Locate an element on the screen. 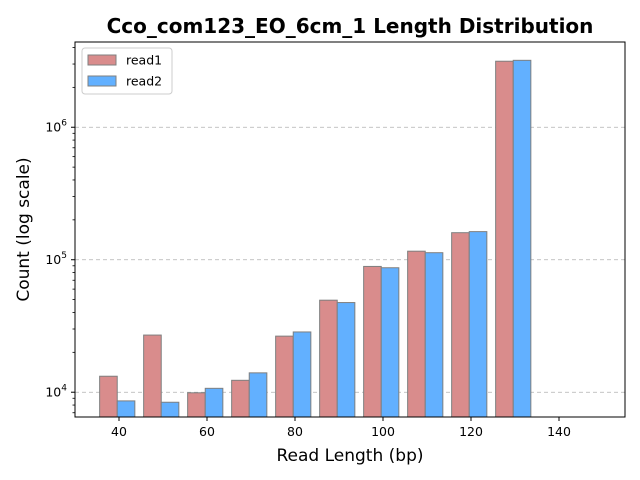  x-tick-label: 60 is located at coordinates (207, 431).